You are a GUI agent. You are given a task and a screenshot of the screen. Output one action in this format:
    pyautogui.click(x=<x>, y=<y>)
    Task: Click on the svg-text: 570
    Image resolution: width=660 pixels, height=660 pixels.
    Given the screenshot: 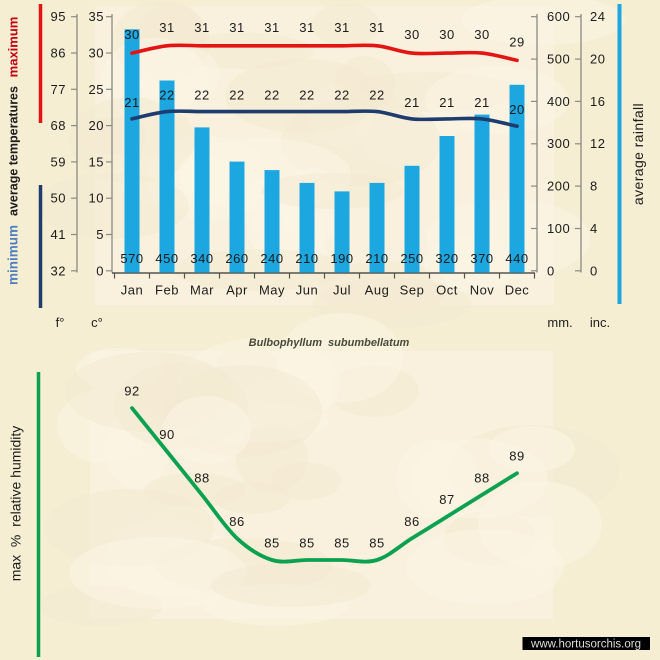 What is the action you would take?
    pyautogui.click(x=131, y=258)
    